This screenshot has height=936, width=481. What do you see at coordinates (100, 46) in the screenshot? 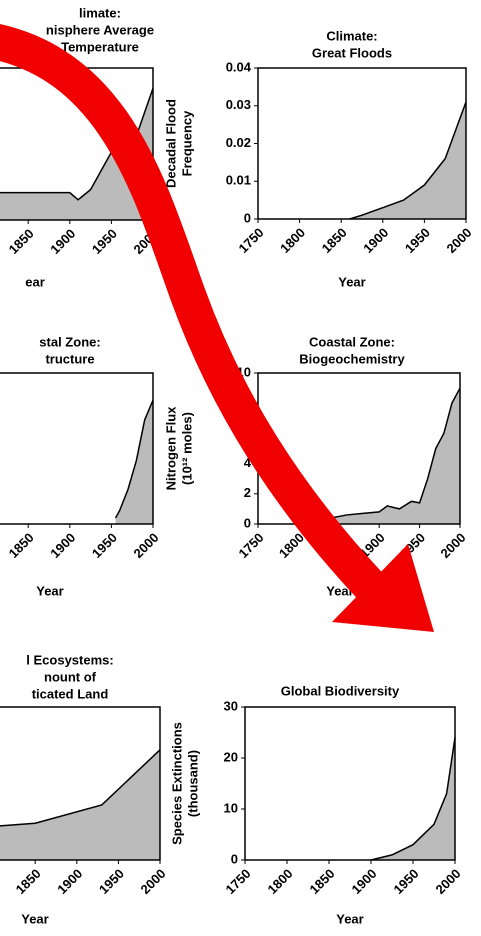
I see `chart-title: Temperature` at bounding box center [100, 46].